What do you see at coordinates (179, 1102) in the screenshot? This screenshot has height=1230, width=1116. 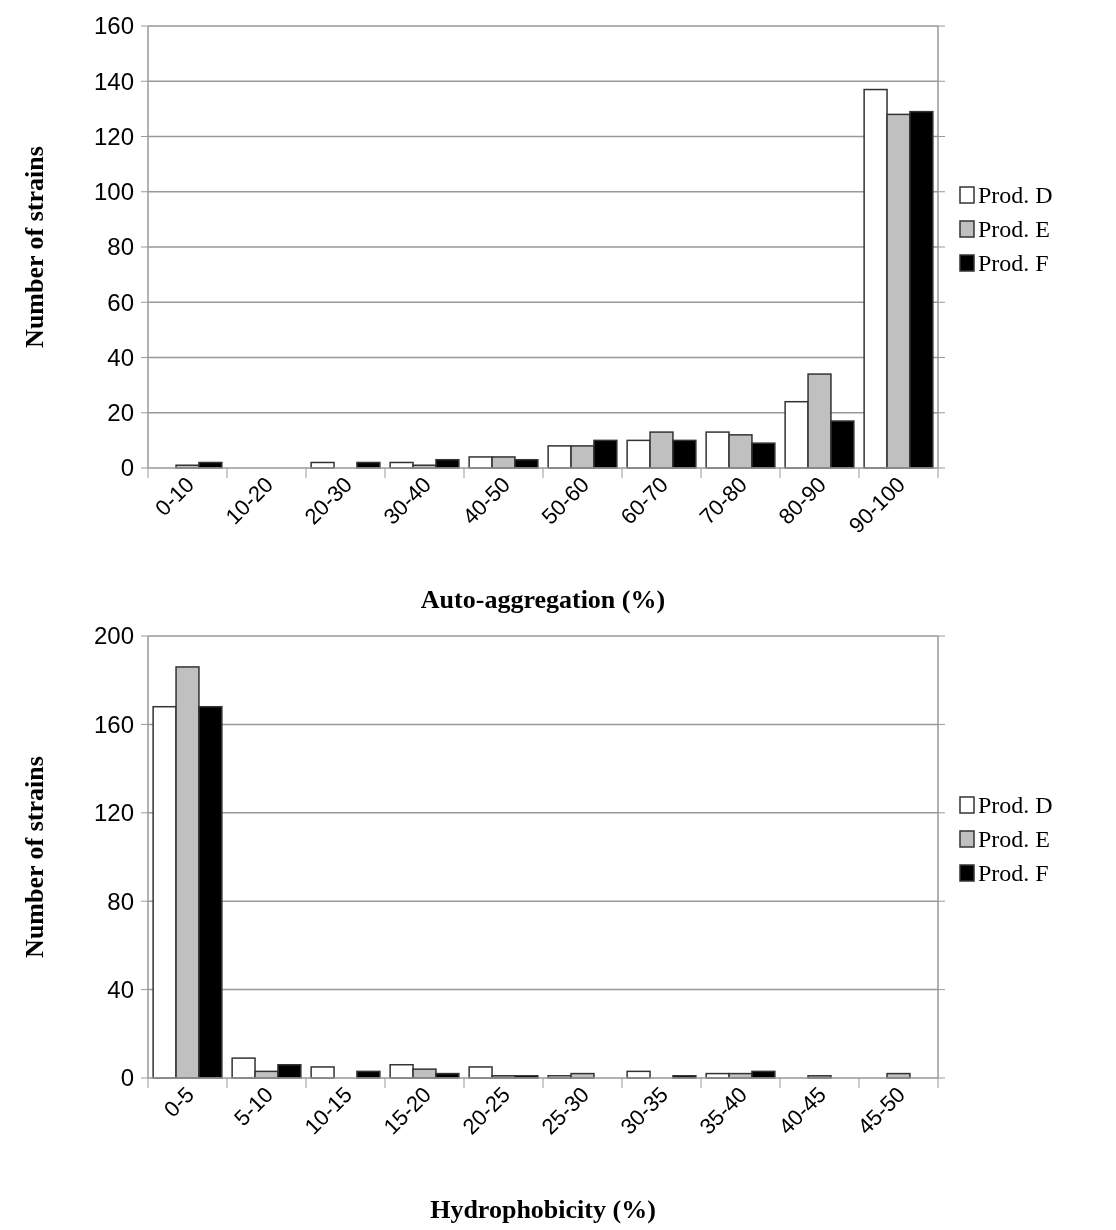 I see `x-tick-label: 0-5` at bounding box center [179, 1102].